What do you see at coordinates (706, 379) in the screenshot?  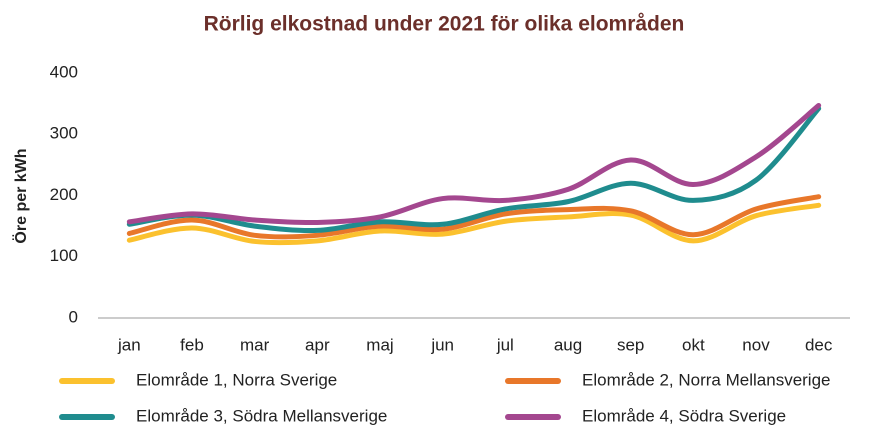 I see `legend-label: Elområde 2, Norra Mellansverige` at bounding box center [706, 379].